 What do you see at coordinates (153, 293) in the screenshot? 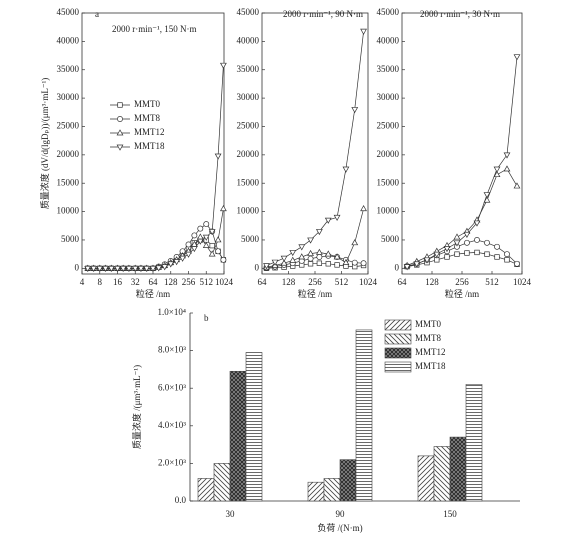
I see `x-axis-label: 粒径 /nm` at bounding box center [153, 293].